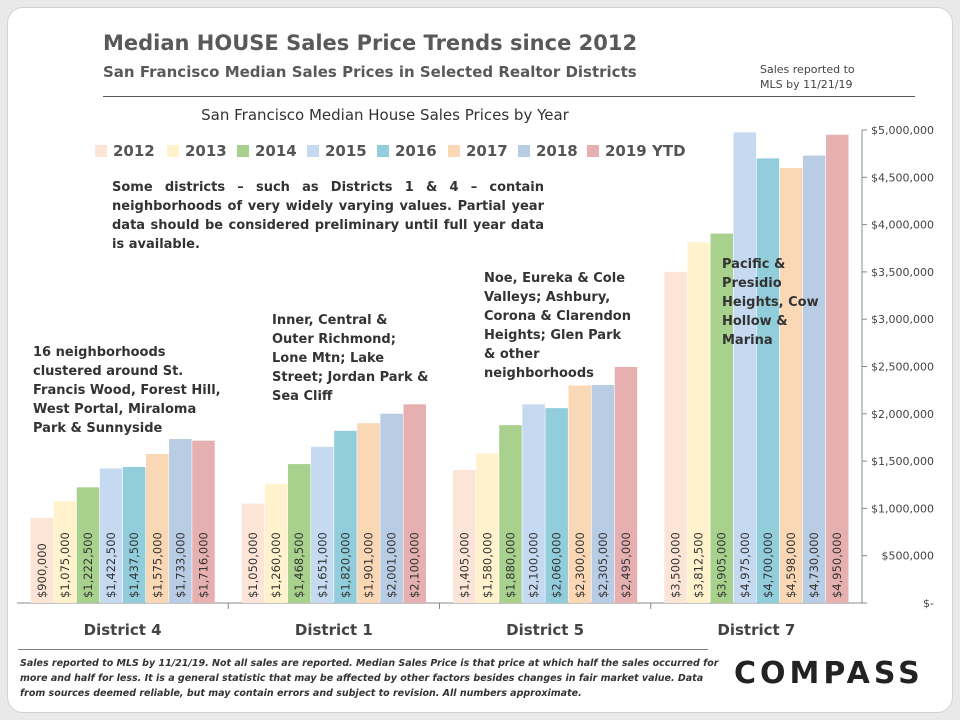 The image size is (960, 720). Describe the element at coordinates (807, 77) in the screenshot. I see `side-note: Sales reported to MLS by 11/21/19` at that location.